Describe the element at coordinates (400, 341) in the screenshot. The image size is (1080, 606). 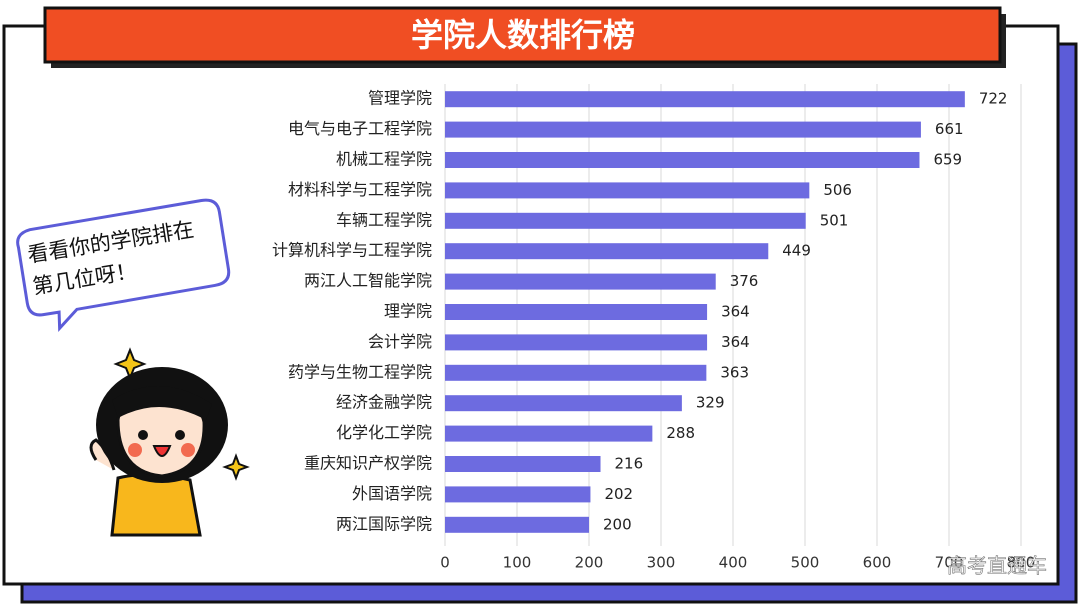
I see `y-tick-label: 会计学院` at that location.